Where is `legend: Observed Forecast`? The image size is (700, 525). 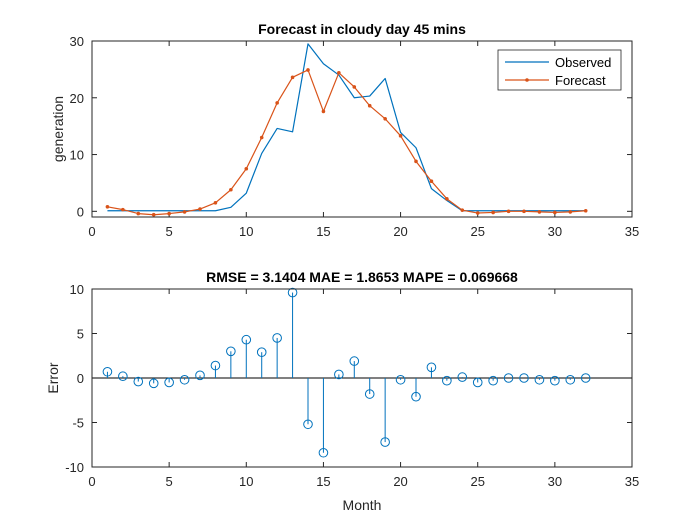
legend: Observed Forecast is located at coordinates (559, 70).